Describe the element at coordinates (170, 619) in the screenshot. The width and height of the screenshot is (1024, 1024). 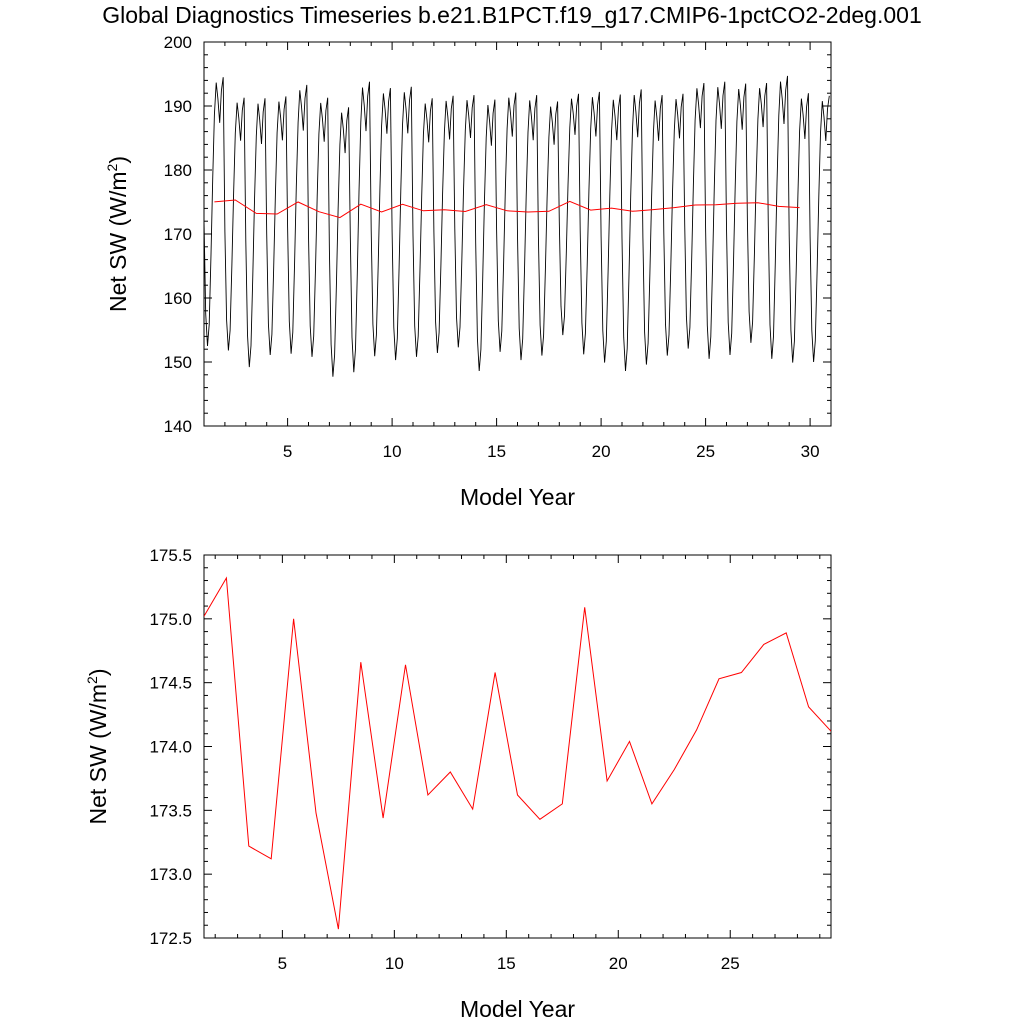
I see `y-tick-label: 175.0` at that location.